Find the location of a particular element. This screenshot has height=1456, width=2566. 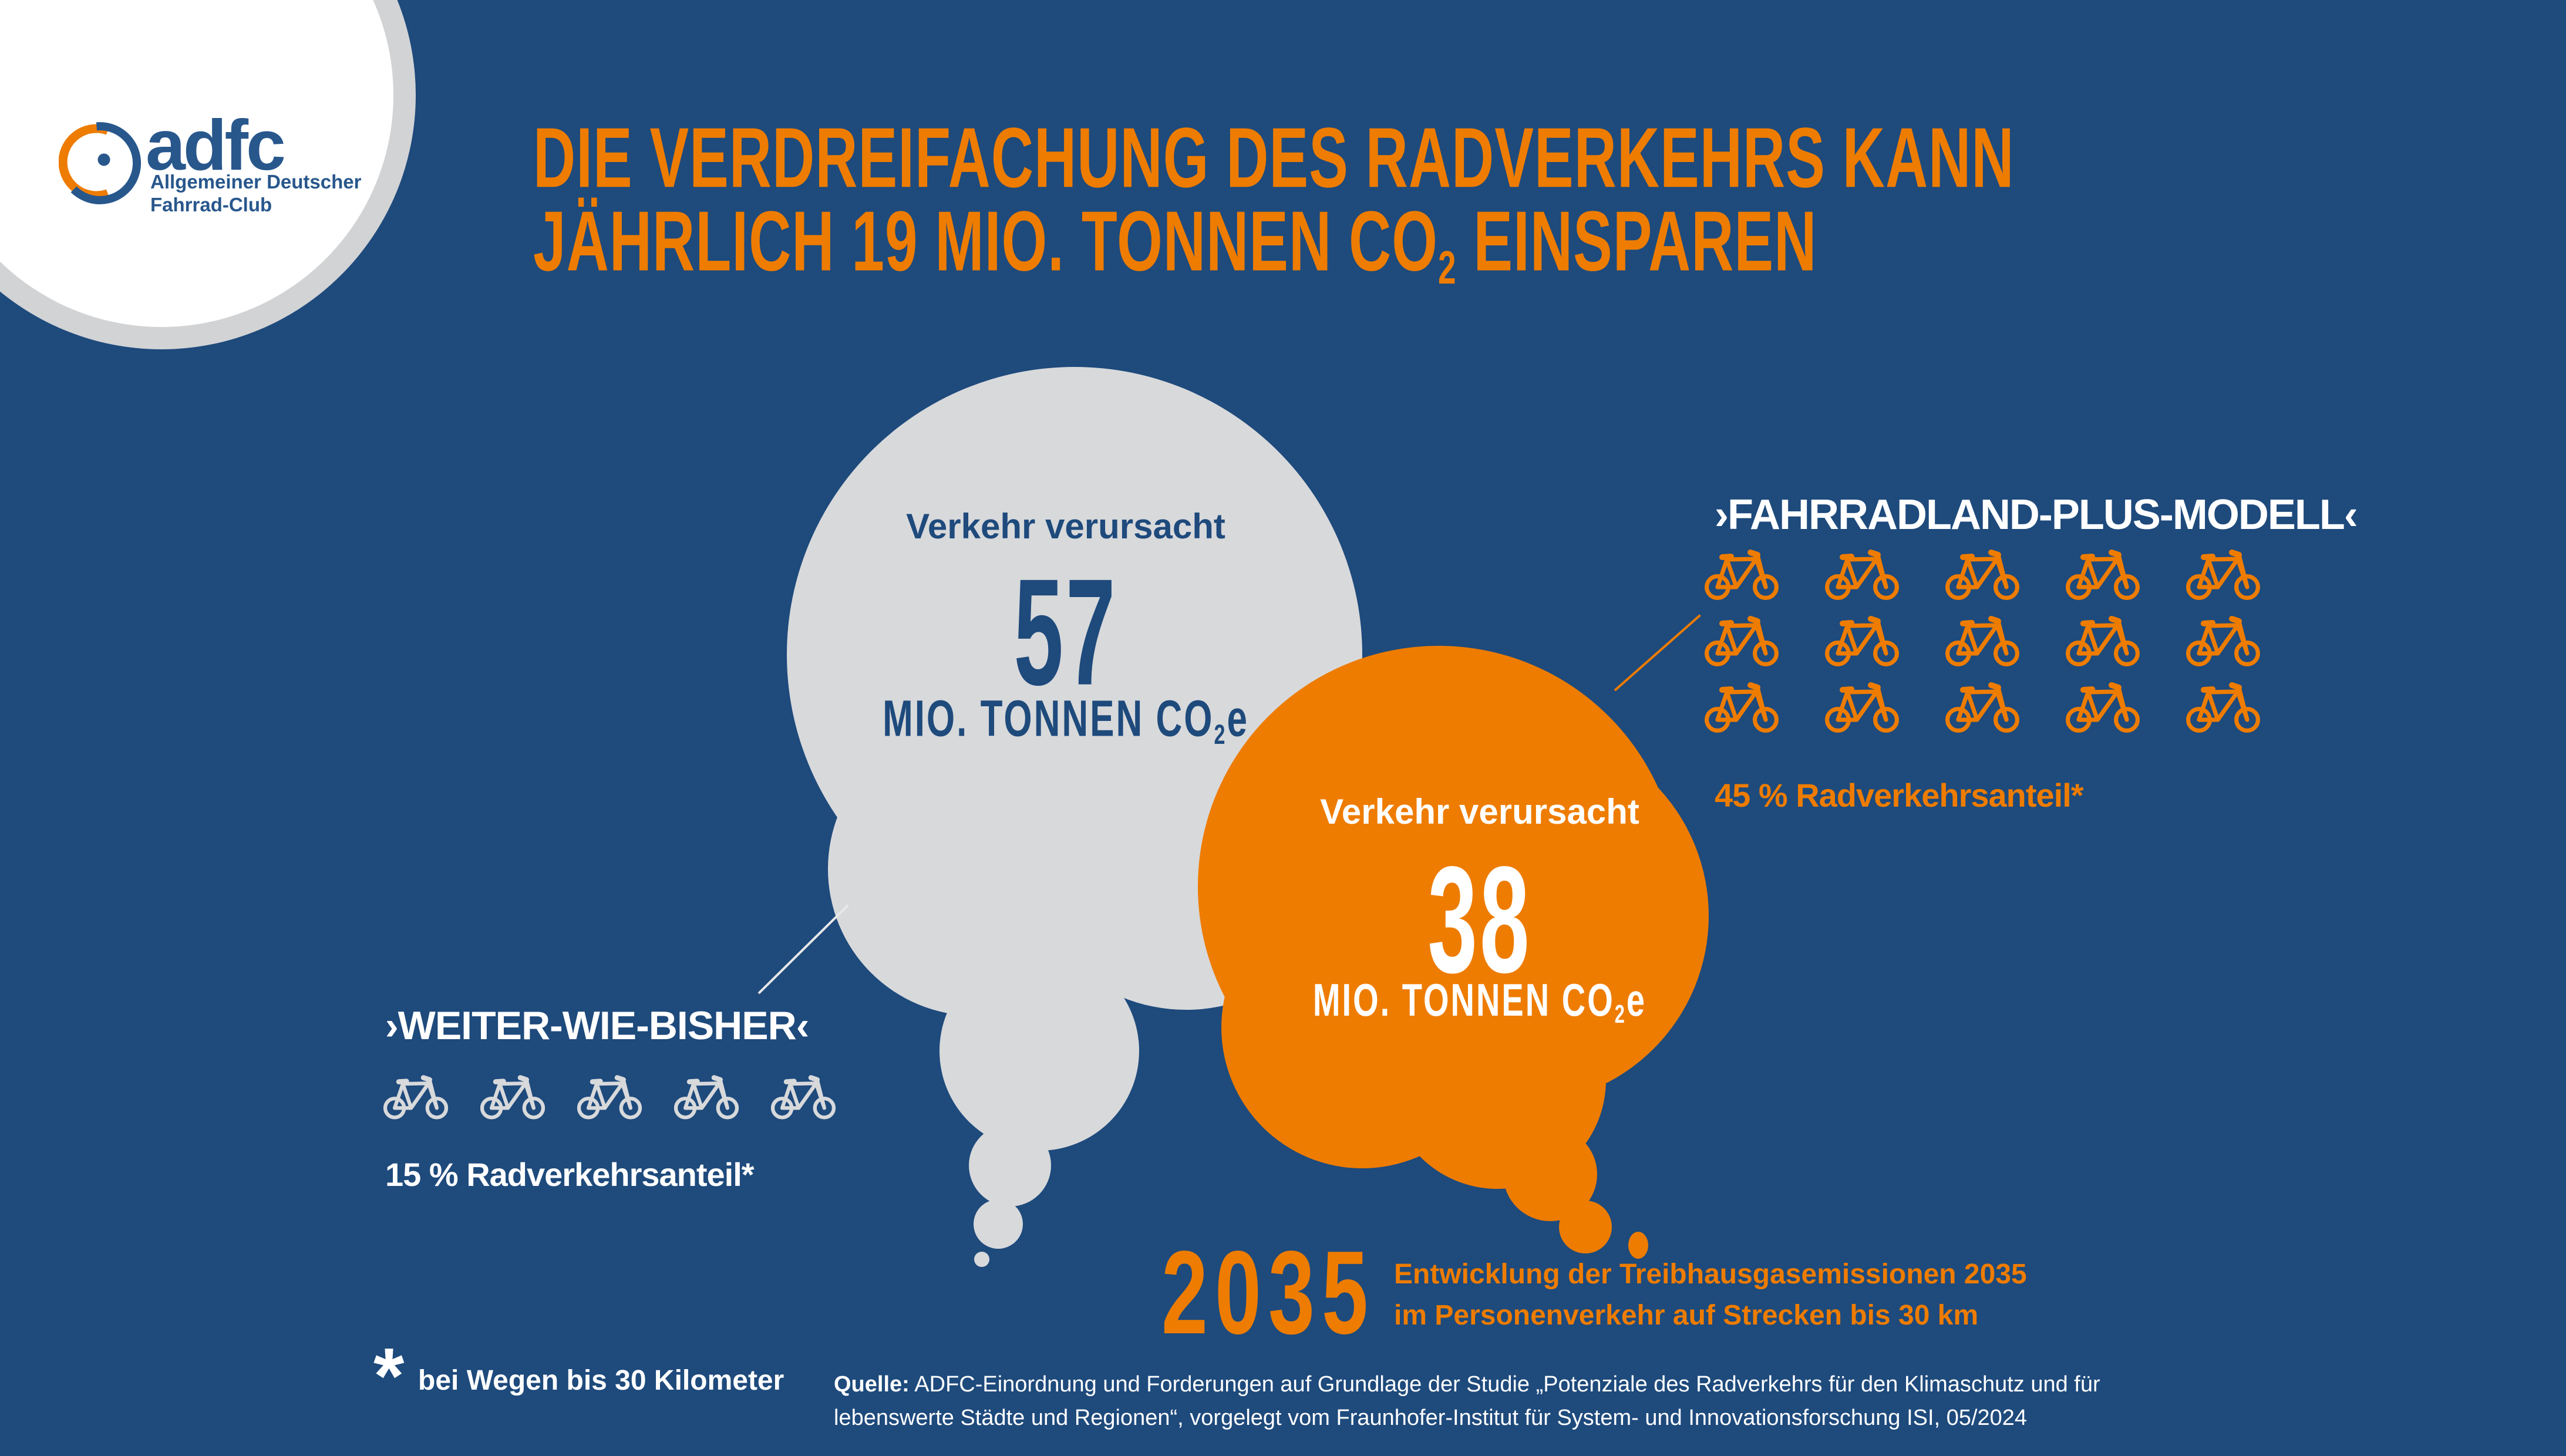

gray-cloud-value: 57 is located at coordinates (1065, 632).